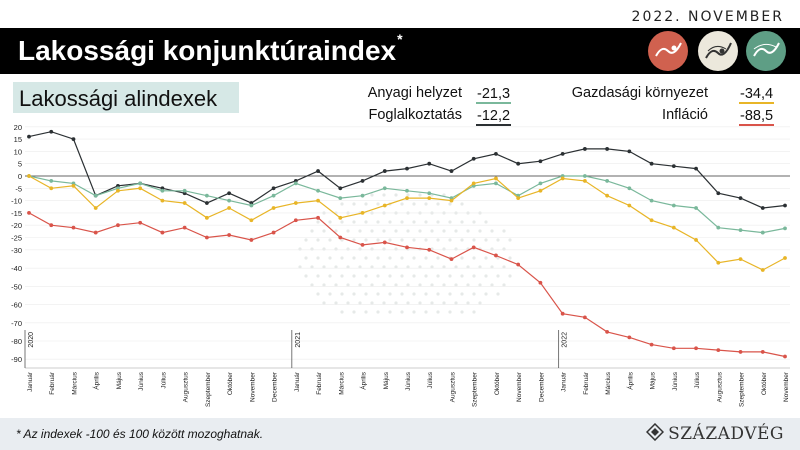 This screenshot has width=800, height=450. Describe the element at coordinates (298, 340) in the screenshot. I see `year-label: 2021` at that location.